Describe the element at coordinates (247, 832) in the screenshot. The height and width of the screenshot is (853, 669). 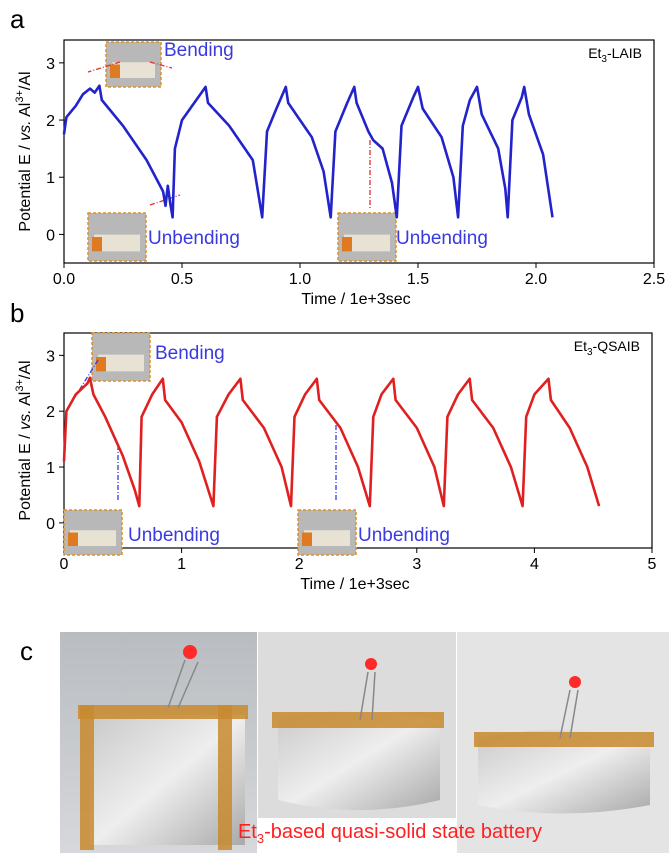
I see `photo-caption-part: Et` at that location.